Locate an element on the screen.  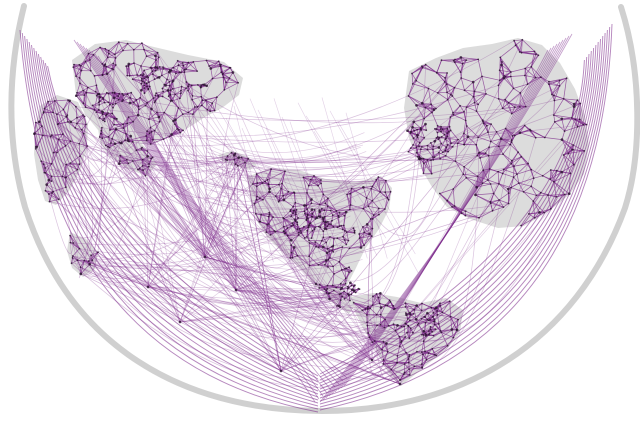
usa-east-cluster-edge is located at coordinates (328, 239).